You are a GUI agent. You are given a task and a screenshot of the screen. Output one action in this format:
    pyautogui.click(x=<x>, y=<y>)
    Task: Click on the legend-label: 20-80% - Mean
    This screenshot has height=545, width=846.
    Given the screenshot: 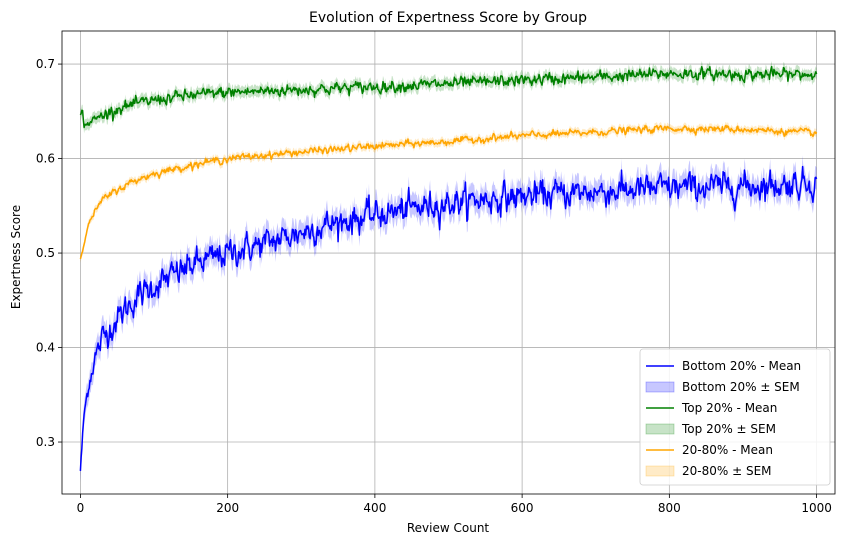 What is the action you would take?
    pyautogui.click(x=727, y=450)
    